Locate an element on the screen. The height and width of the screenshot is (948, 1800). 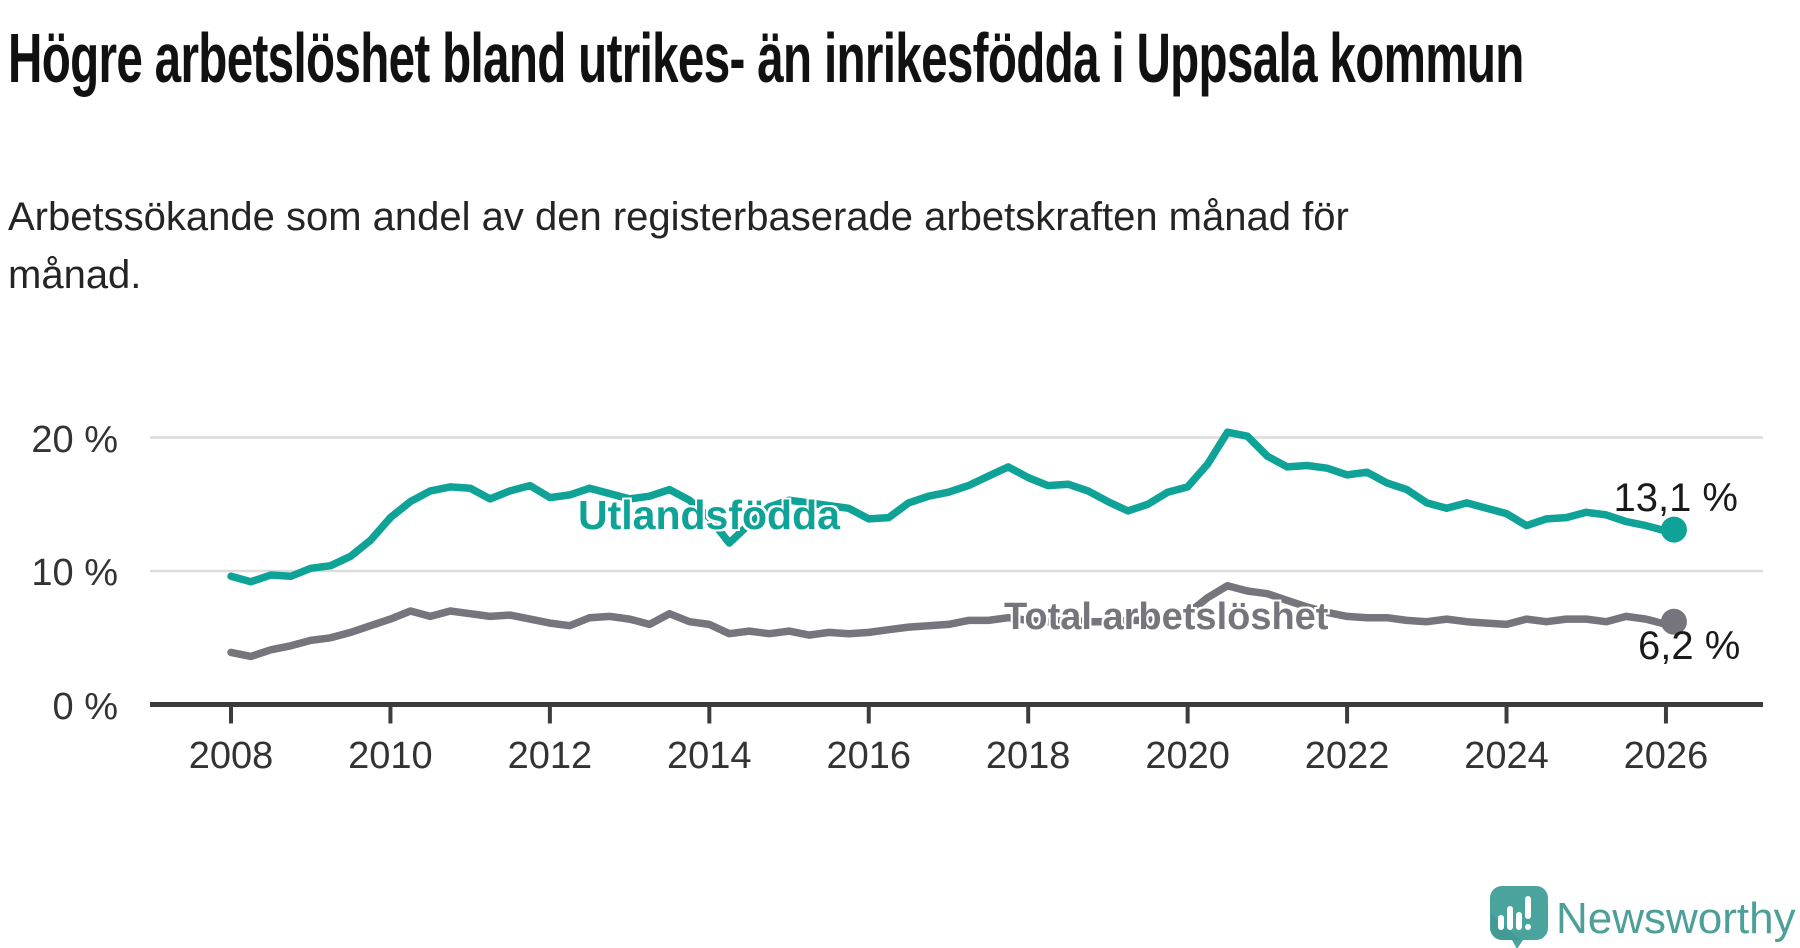
end-value-label-total: 6,2 % is located at coordinates (1689, 646).